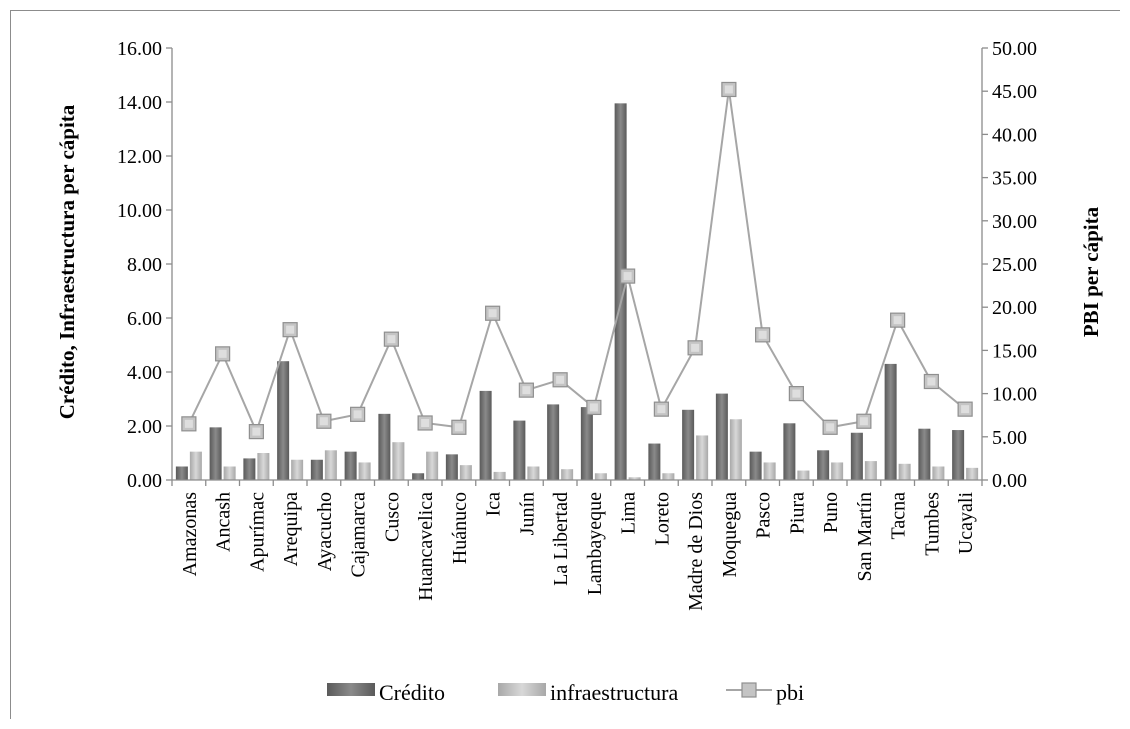 This screenshot has height=729, width=1130. I want to click on x-tick-label-puno: Puno, so click(831, 512).